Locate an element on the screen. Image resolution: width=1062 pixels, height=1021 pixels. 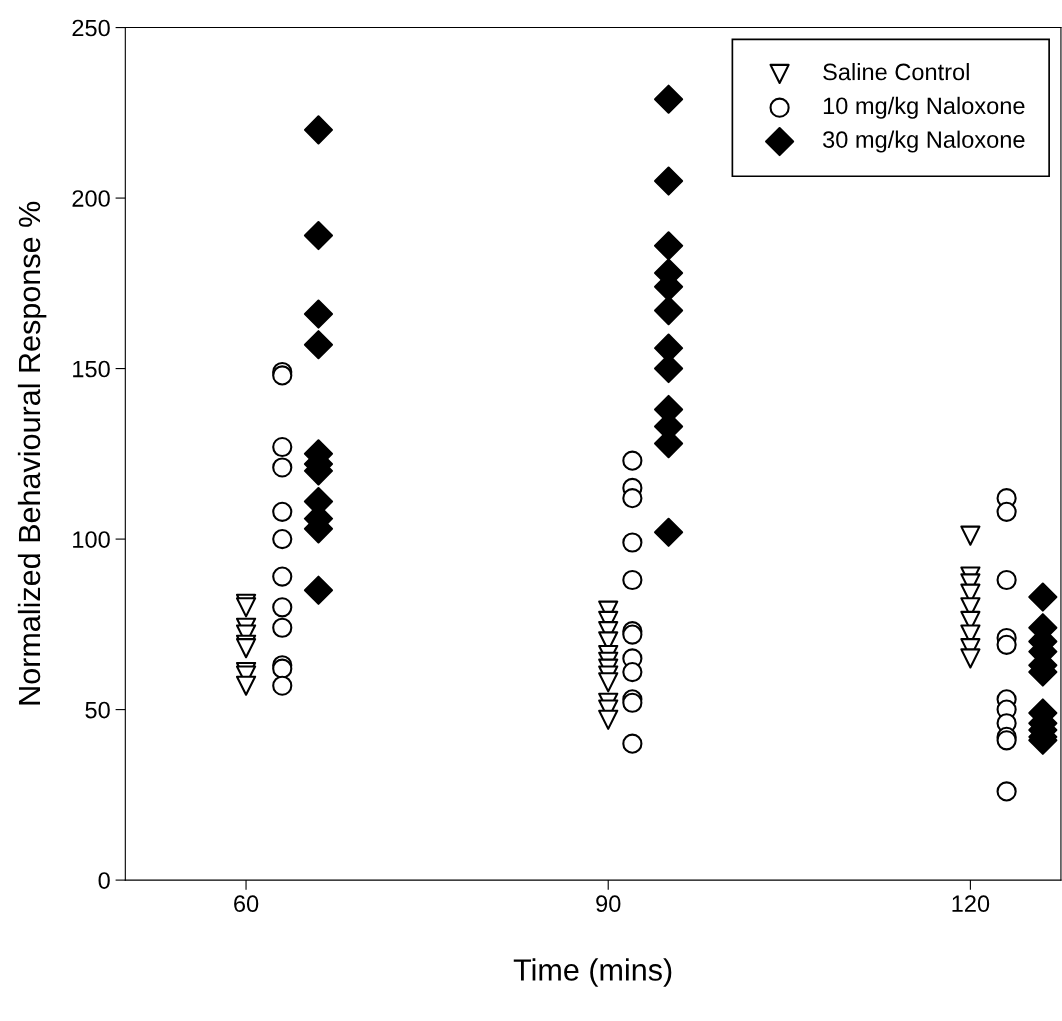
x-axis-title: Time (mins) is located at coordinates (592, 972).